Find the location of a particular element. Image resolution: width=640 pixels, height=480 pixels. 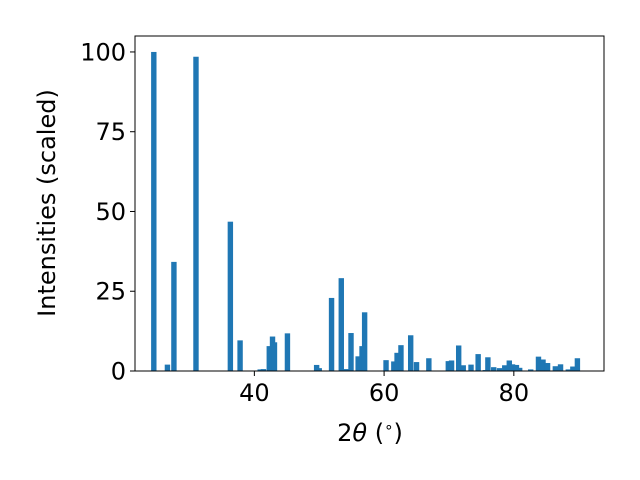

x-axis-label-theta: θ is located at coordinates (359, 433).